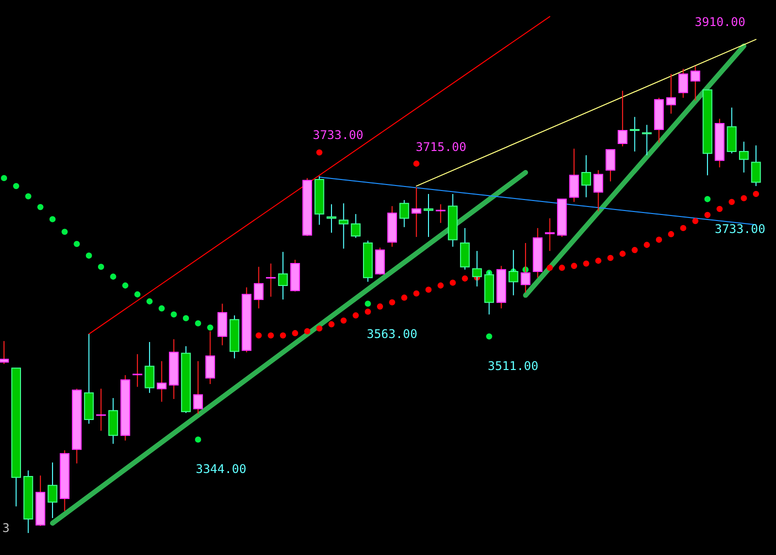 The height and width of the screenshot is (555, 776). Describe the element at coordinates (513, 366) in the screenshot. I see `annotation: 3511.00` at that location.